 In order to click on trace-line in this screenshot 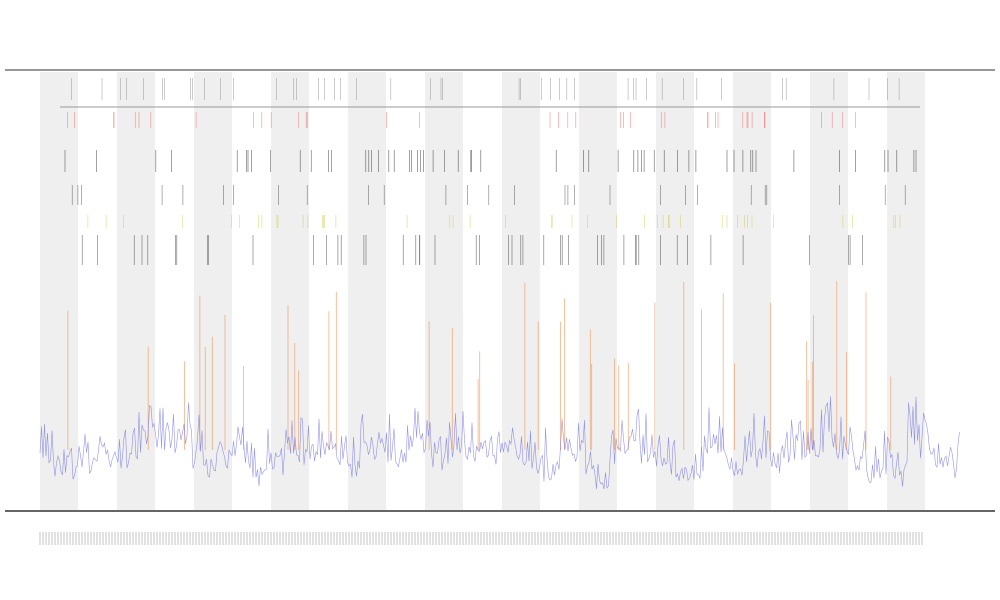, I will do `click(499, 443)`.